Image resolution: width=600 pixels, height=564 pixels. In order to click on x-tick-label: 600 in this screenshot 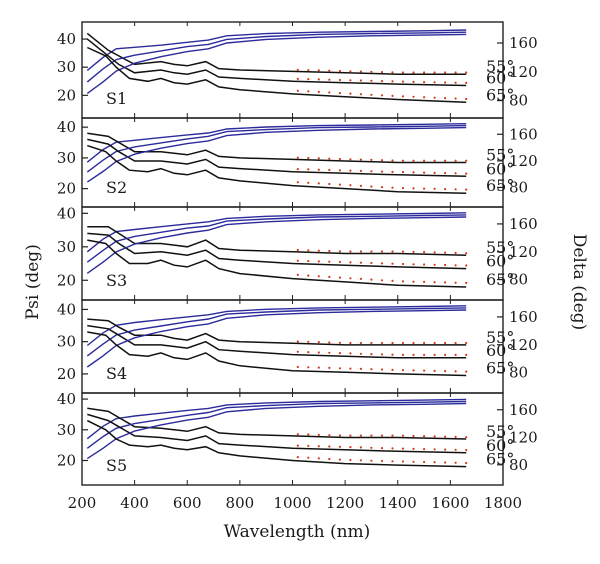, I will do `click(187, 503)`.